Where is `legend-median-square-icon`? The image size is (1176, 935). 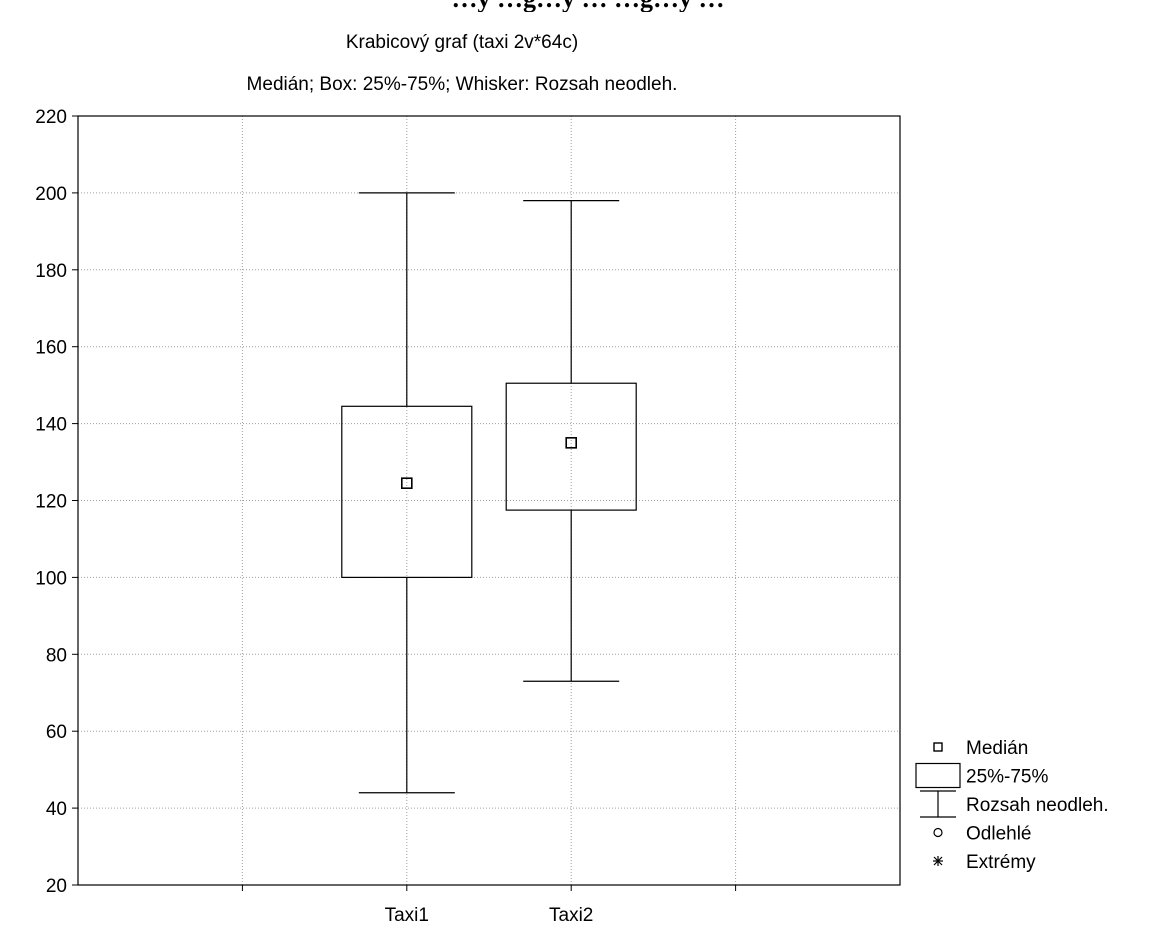
legend-median-square-icon is located at coordinates (938, 747).